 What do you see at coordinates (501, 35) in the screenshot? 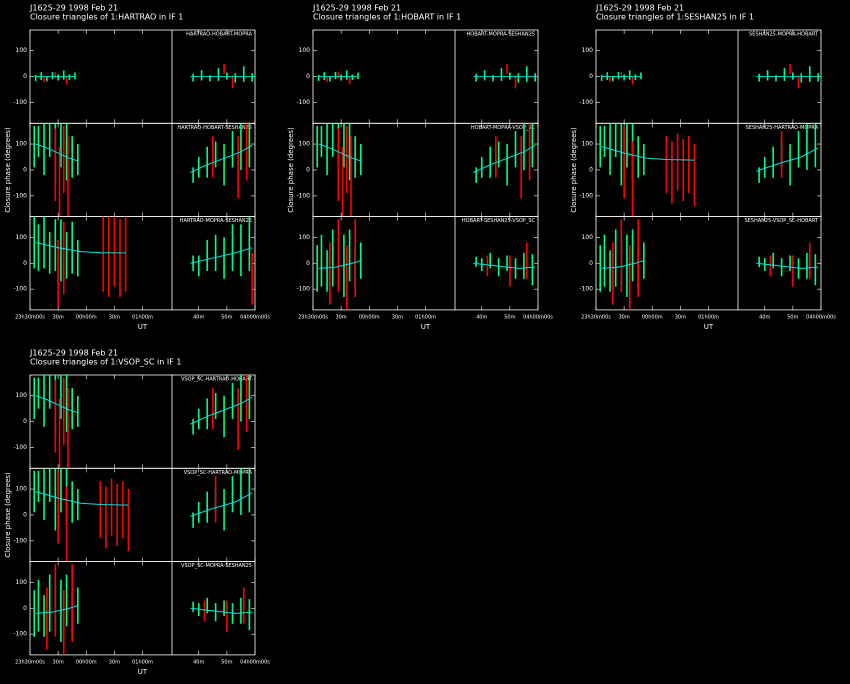
I see `panel-label: HOBART-MOPRA-SESHAN25` at bounding box center [501, 35].